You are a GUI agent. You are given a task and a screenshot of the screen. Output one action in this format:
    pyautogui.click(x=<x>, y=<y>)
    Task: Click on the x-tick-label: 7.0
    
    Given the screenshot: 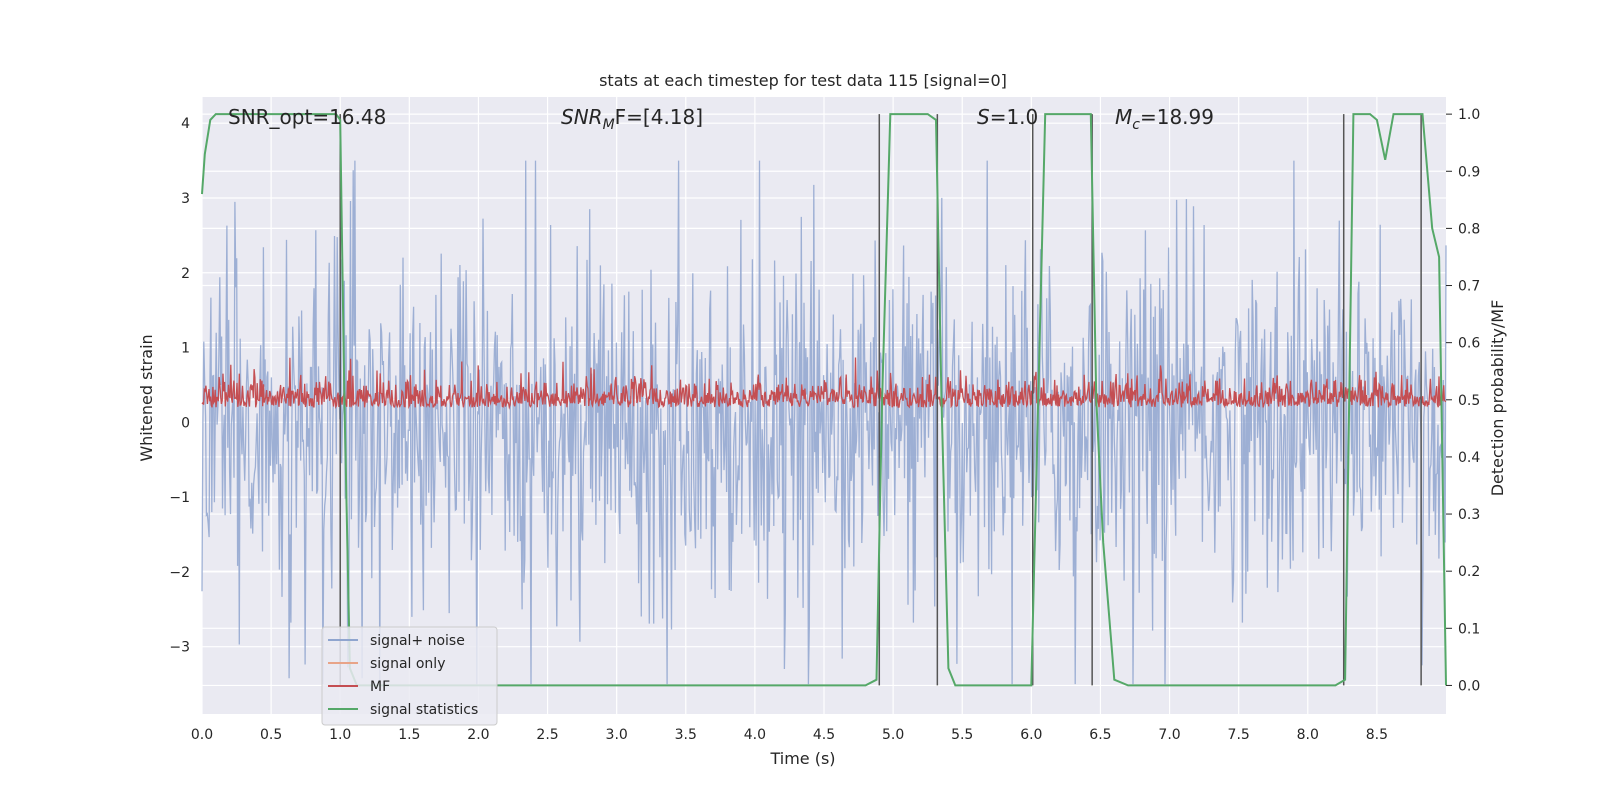 What is the action you would take?
    pyautogui.click(x=1169, y=735)
    